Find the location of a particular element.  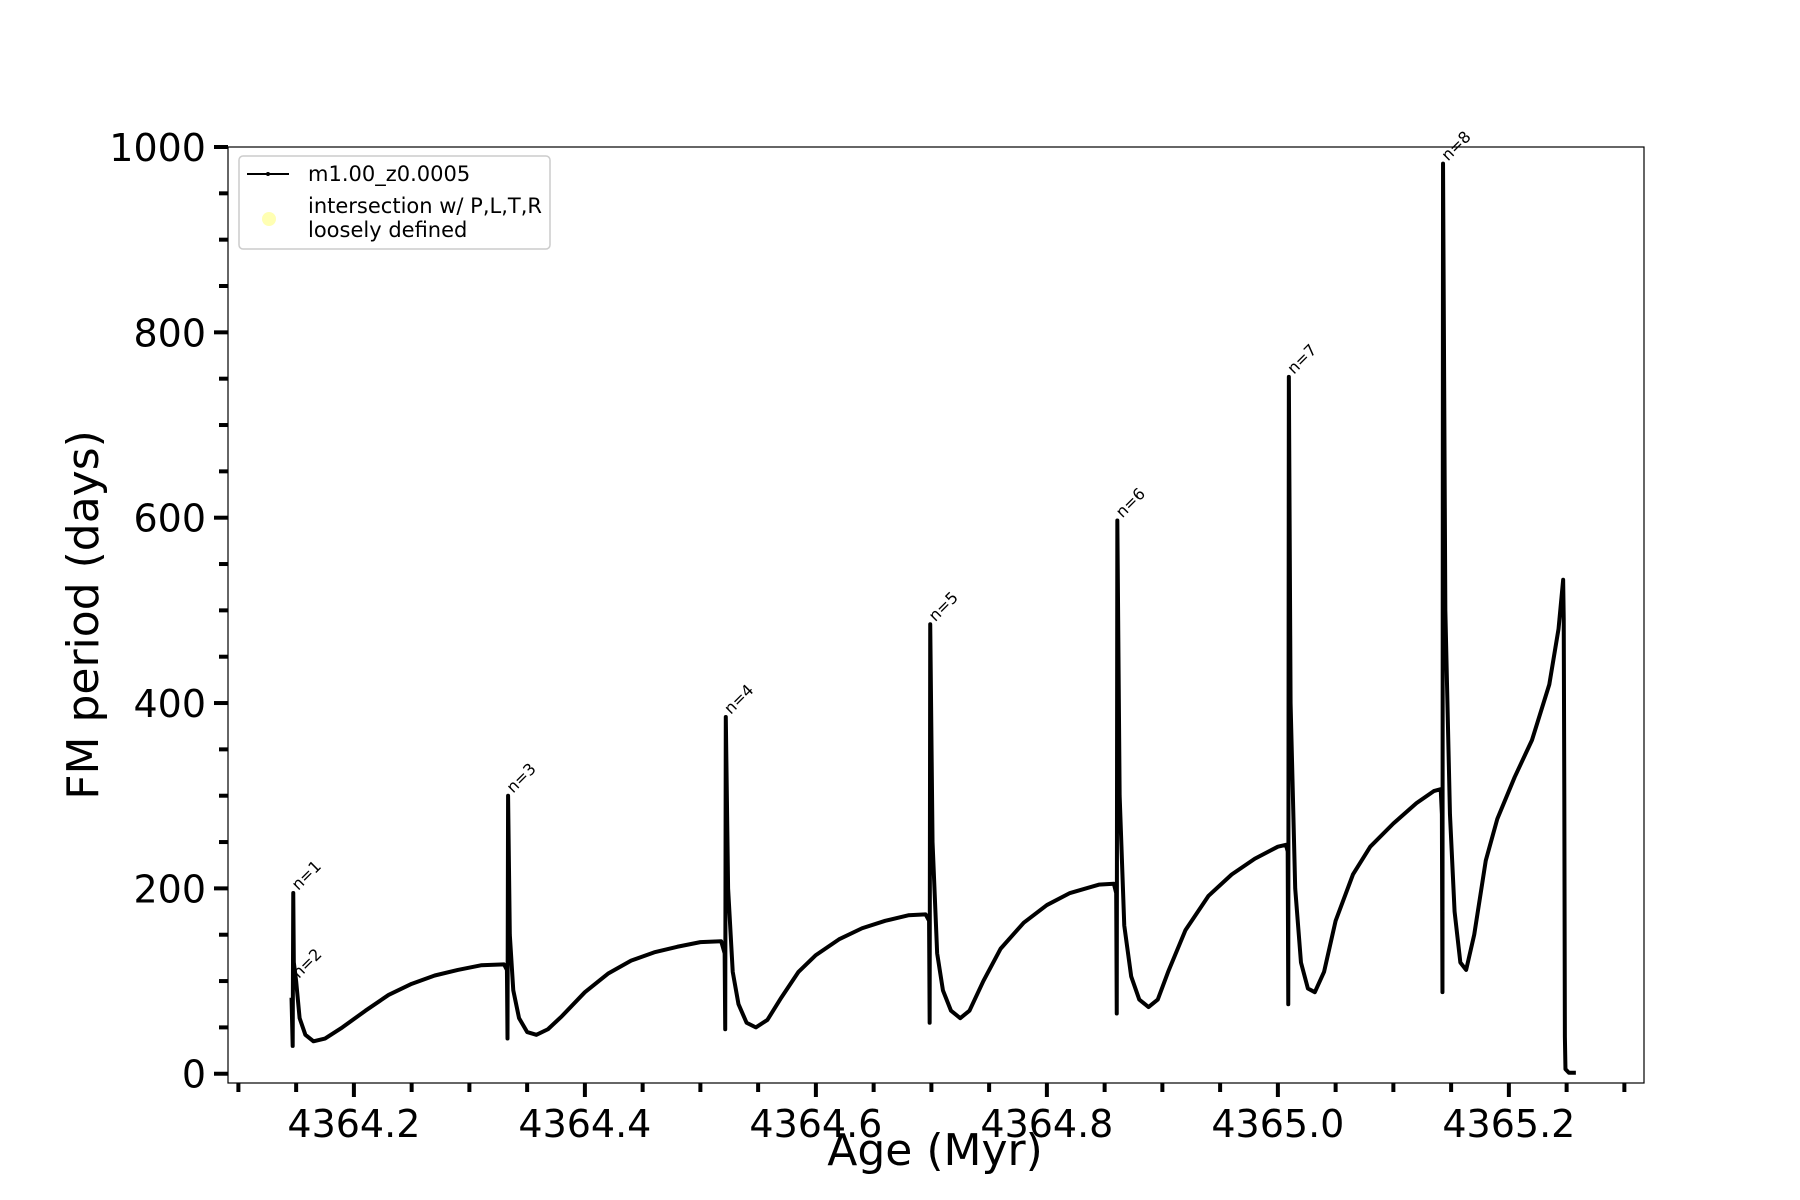

y-tick-label: 1000 is located at coordinates (157, 148).